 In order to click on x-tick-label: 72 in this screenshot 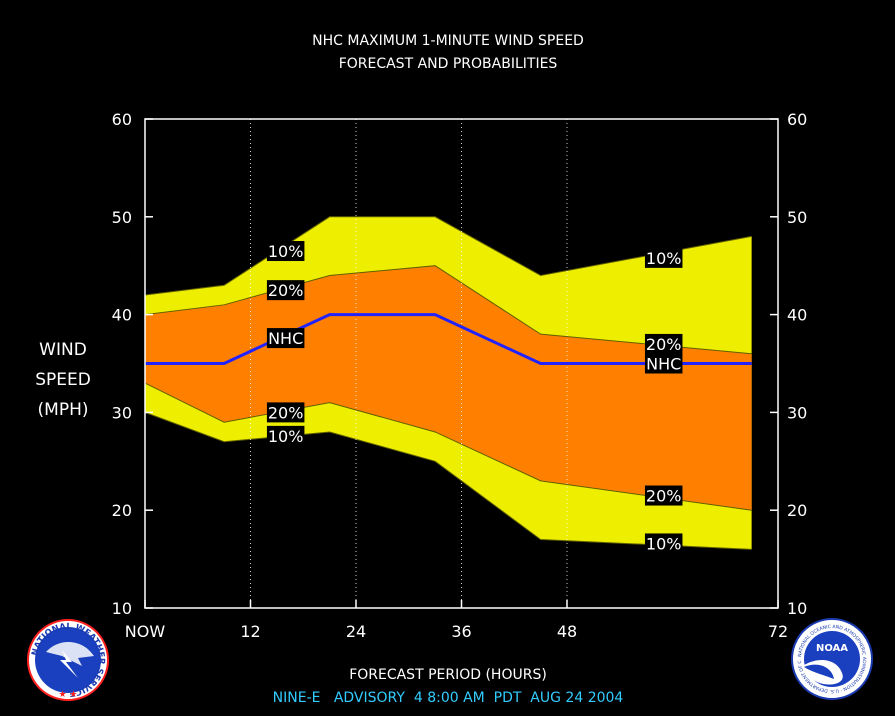, I will do `click(778, 631)`.